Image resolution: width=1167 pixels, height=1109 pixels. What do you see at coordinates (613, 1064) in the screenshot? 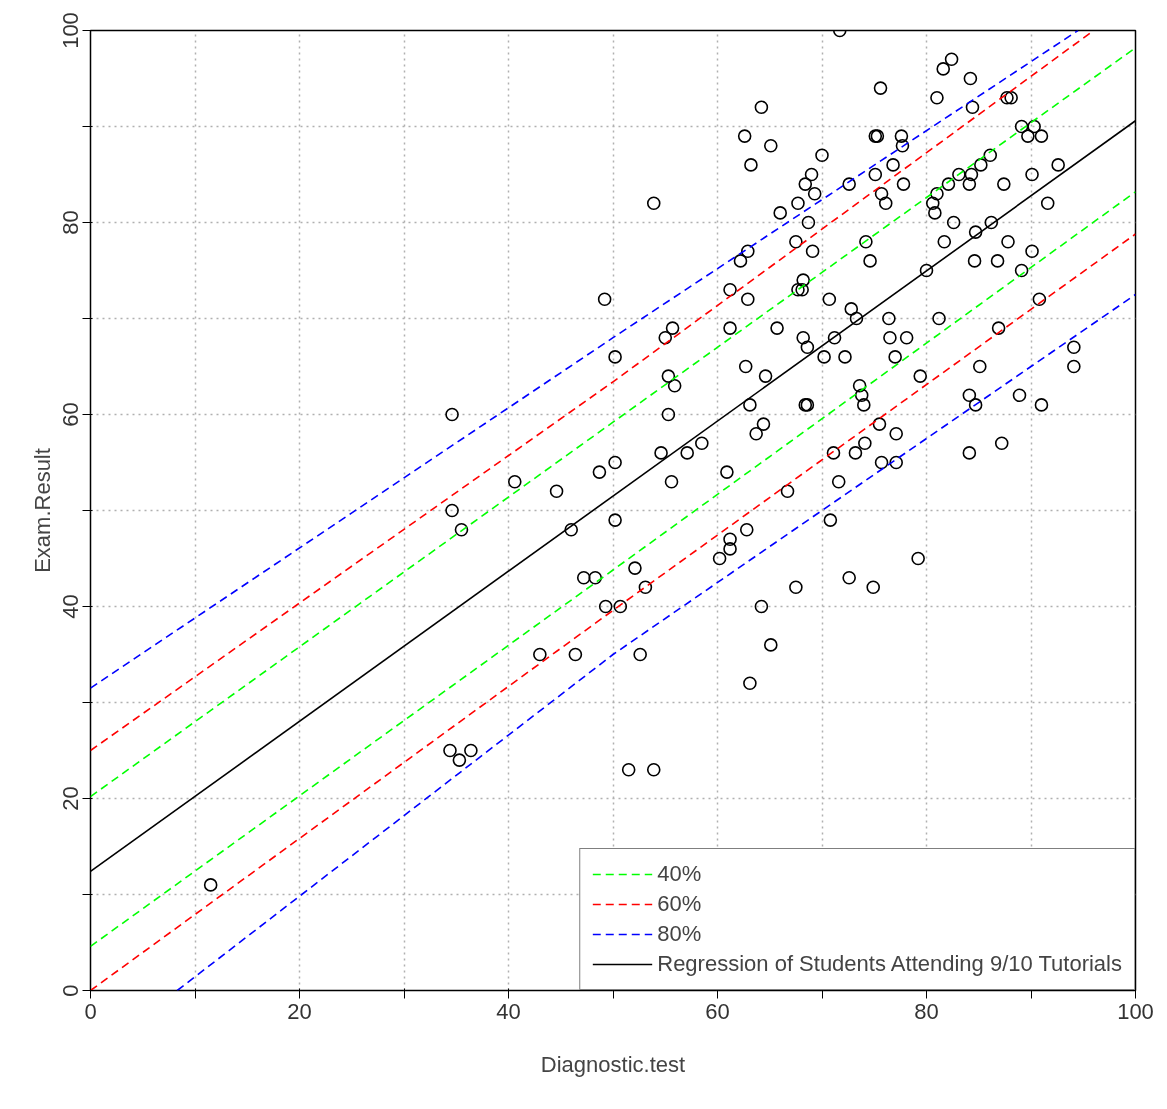
I see `x-axis-title: Diagnostic.test` at bounding box center [613, 1064].